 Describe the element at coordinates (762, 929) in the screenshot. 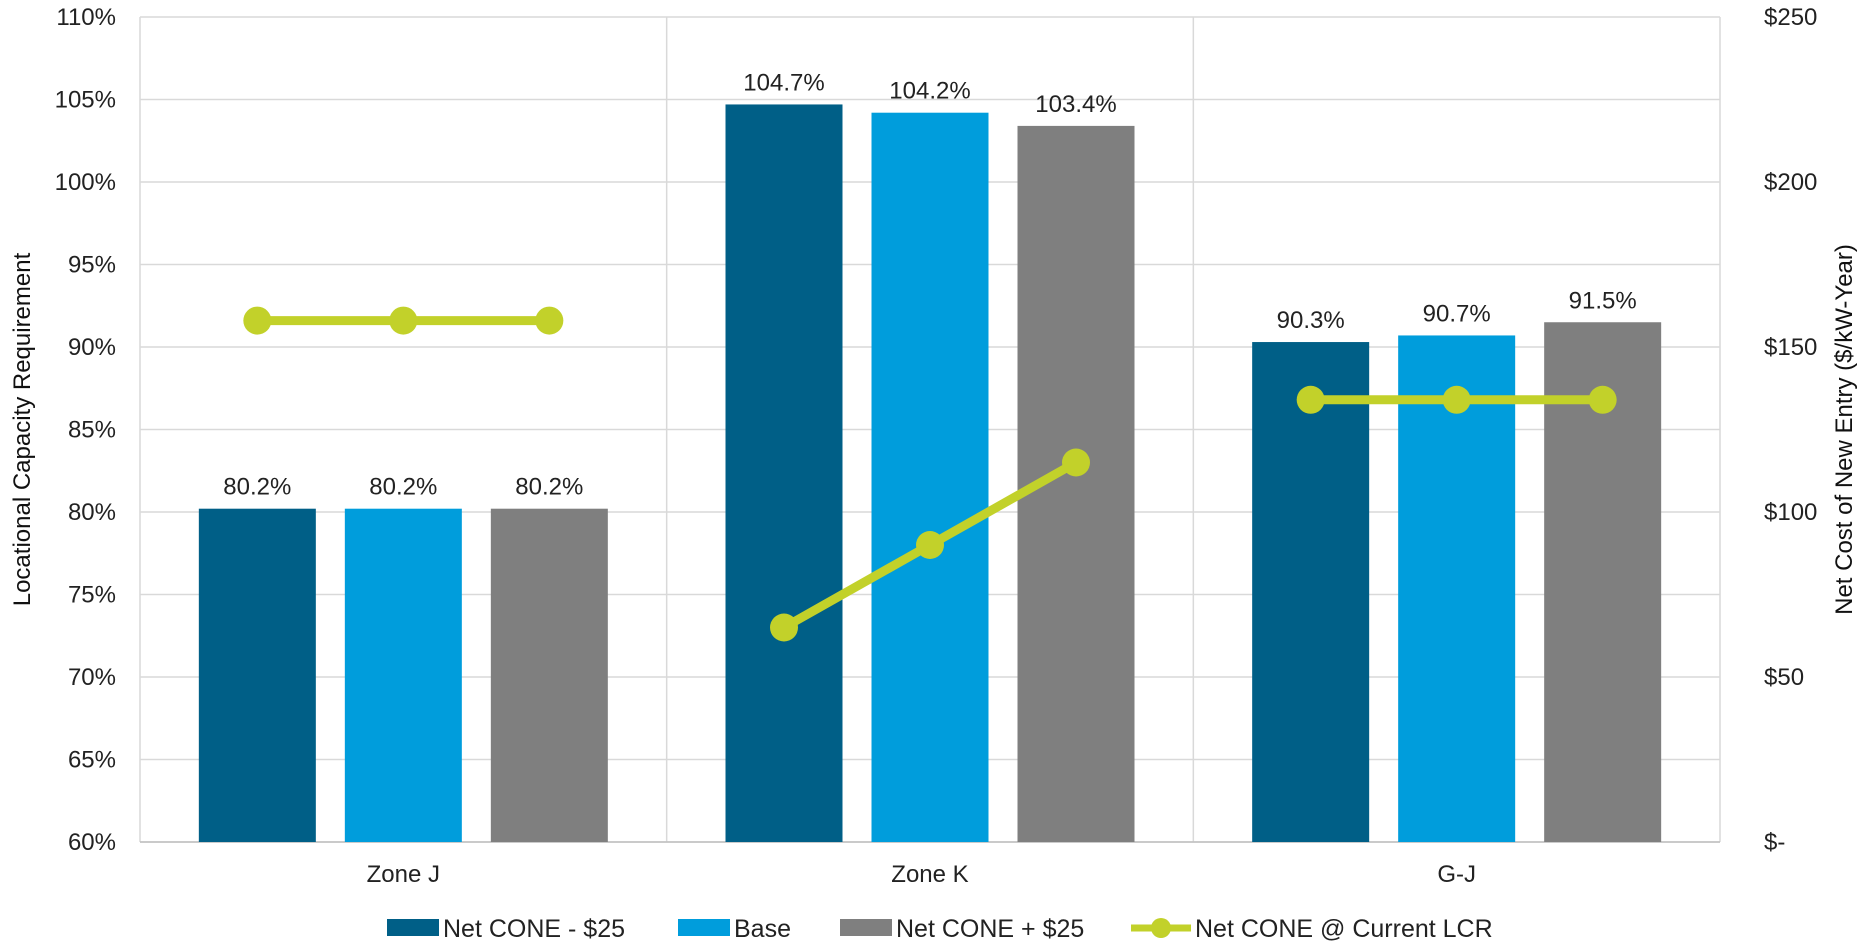

I see `legend-label: Base` at that location.